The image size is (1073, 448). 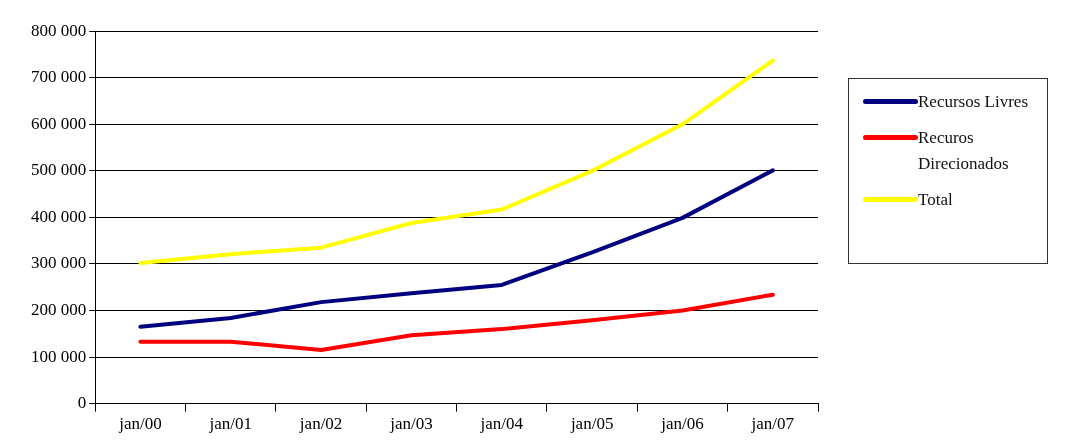 I want to click on legend-label: Recuros Direcionados, so click(x=964, y=151).